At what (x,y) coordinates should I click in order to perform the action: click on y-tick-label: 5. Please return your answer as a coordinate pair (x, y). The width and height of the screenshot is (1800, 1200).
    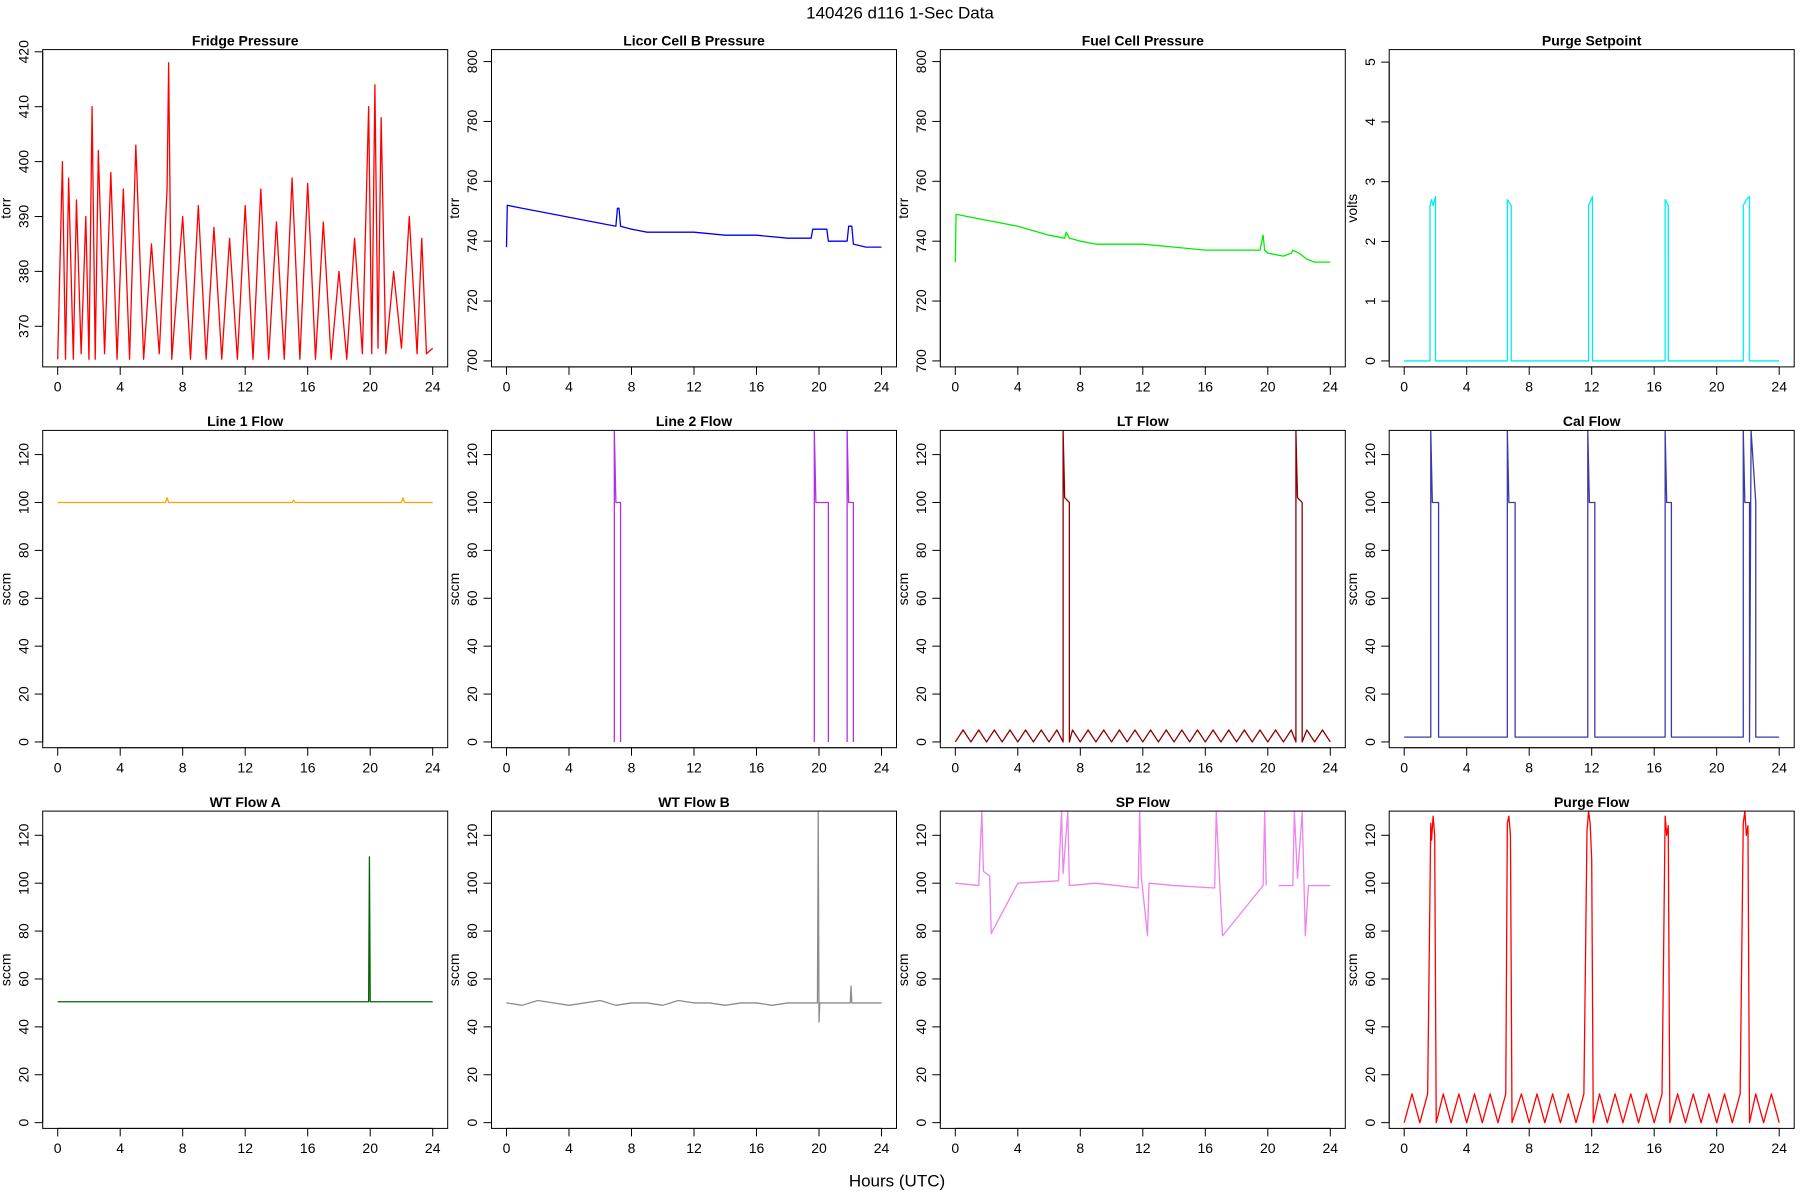
    Looking at the image, I should click on (1370, 62).